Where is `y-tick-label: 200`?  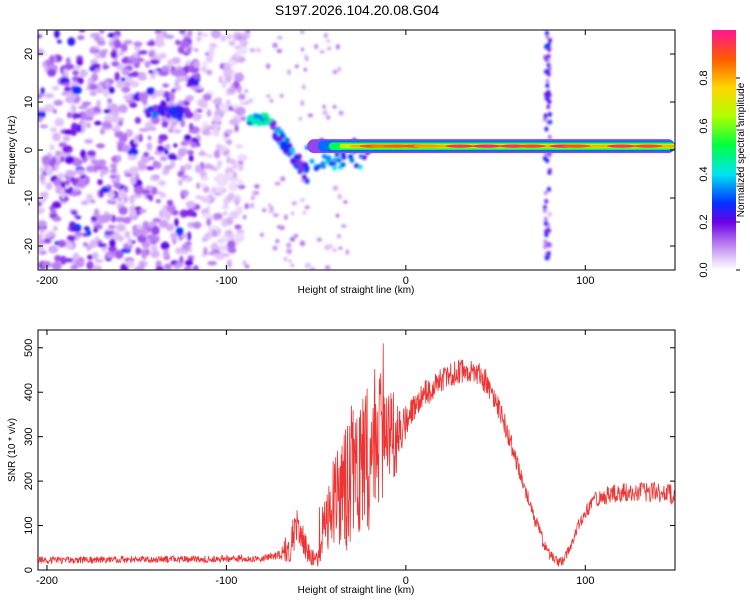
y-tick-label: 200 is located at coordinates (29, 481).